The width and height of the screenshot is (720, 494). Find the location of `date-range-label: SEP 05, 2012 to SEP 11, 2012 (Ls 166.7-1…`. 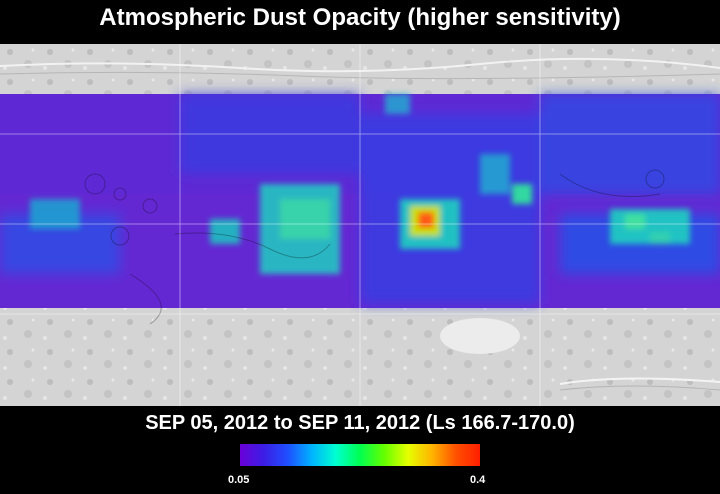

date-range-label: SEP 05, 2012 to SEP 11, 2012 (Ls 166.7-1… is located at coordinates (360, 423).